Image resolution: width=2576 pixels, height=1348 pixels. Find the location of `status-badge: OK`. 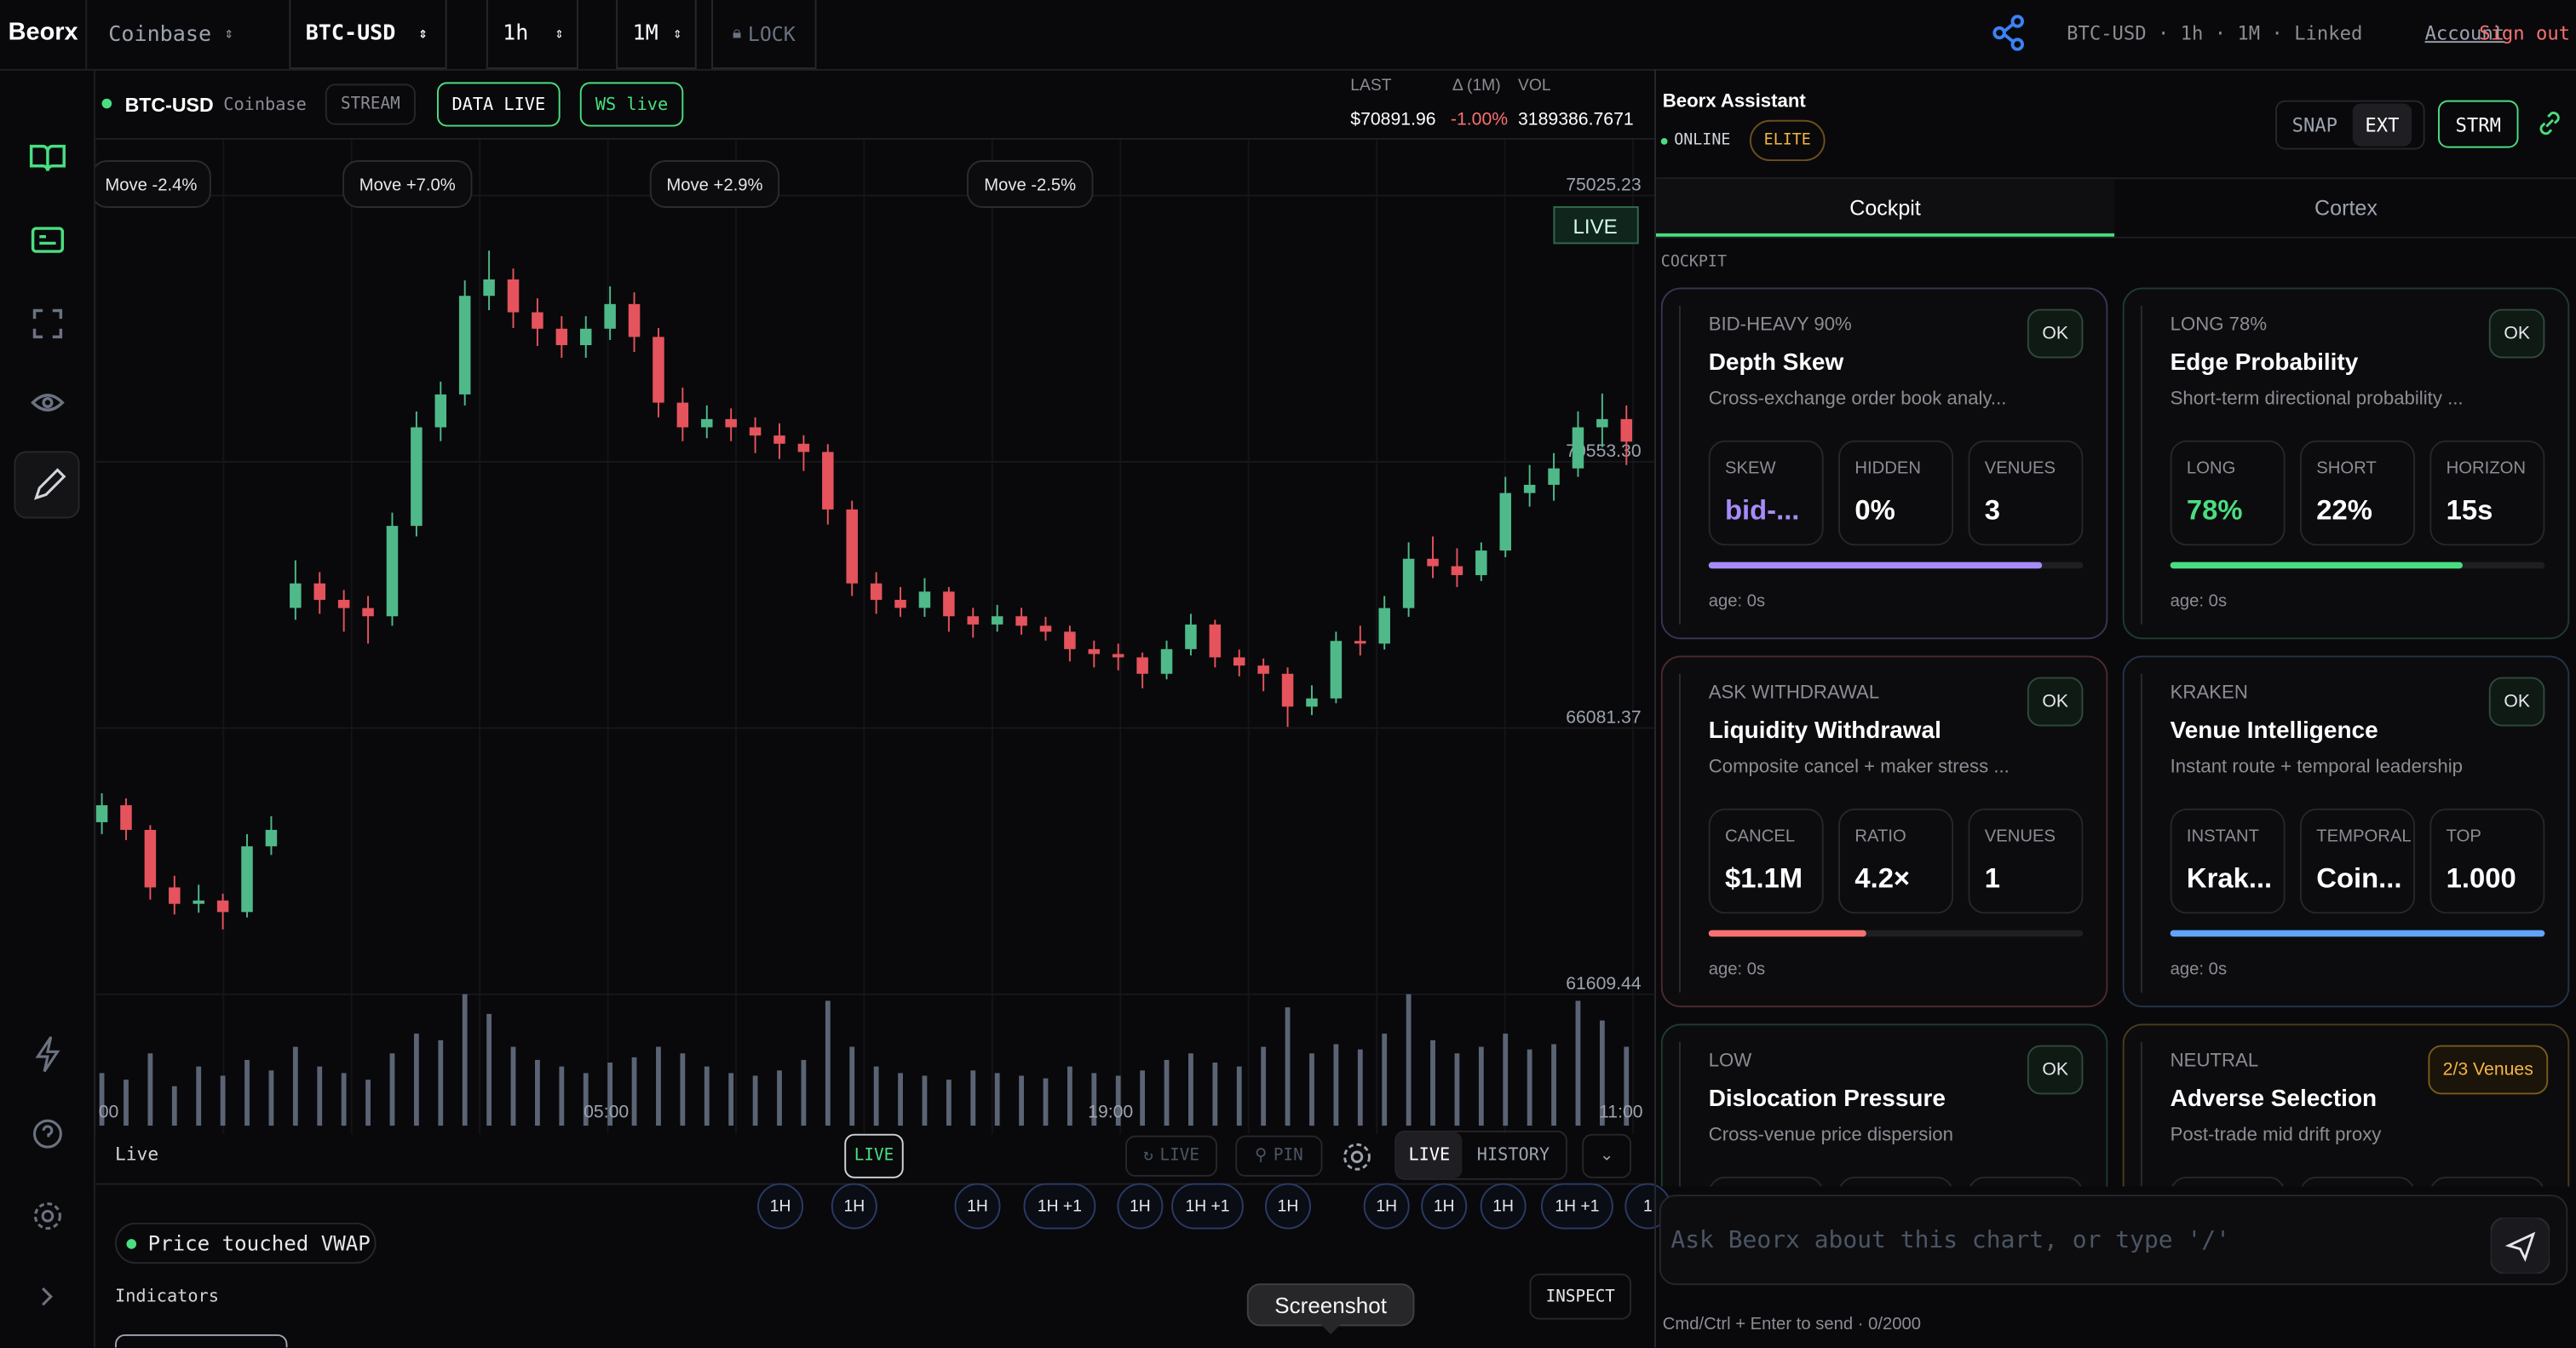

status-badge: OK is located at coordinates (2517, 702).